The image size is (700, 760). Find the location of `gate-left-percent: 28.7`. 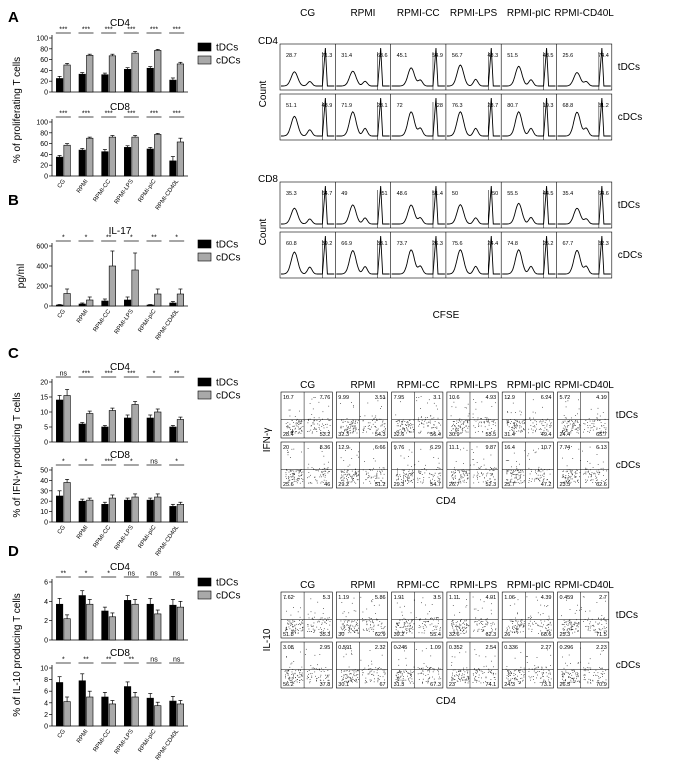

gate-left-percent: 28.7 is located at coordinates (291, 56).